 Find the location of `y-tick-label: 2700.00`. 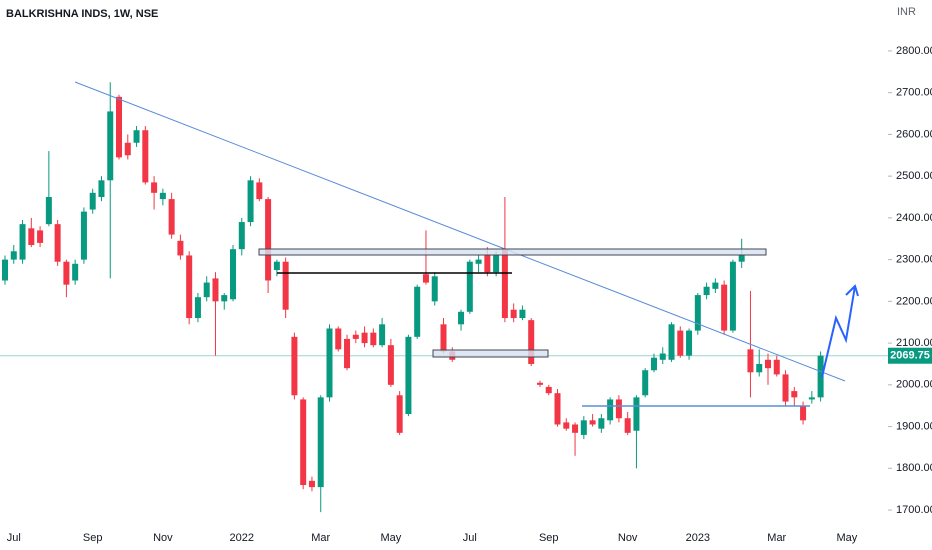

y-tick-label: 2700.00 is located at coordinates (914, 93).